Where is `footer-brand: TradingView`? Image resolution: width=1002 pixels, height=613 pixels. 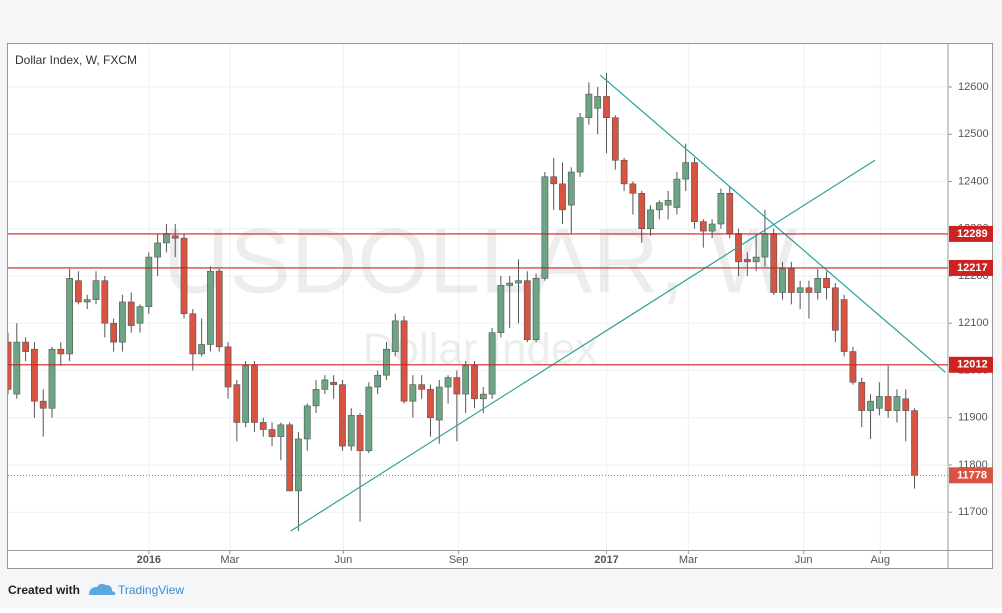
footer-brand: TradingView is located at coordinates (151, 590).